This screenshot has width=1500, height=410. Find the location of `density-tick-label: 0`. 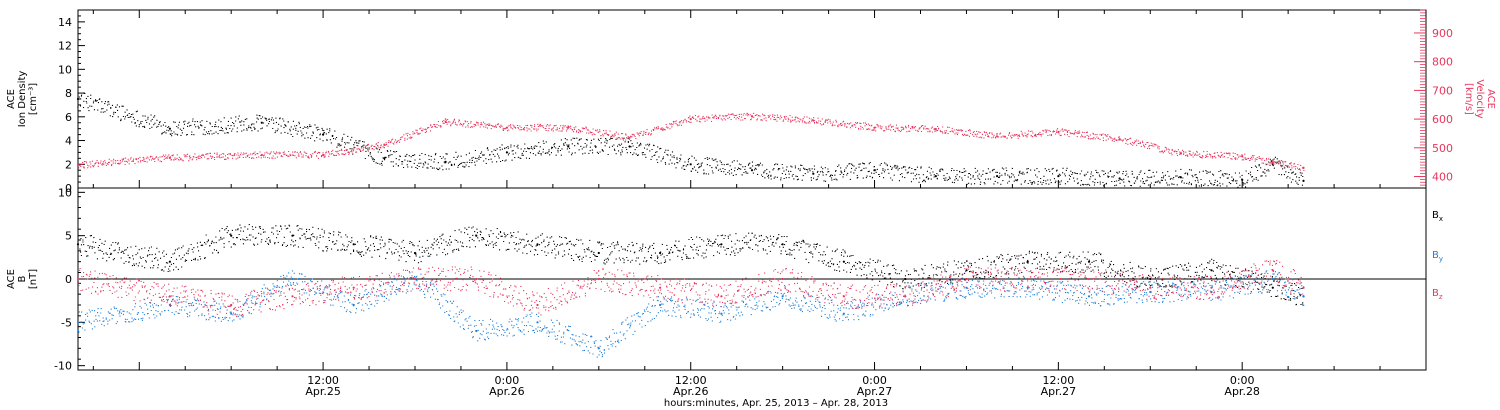

density-tick-label: 0 is located at coordinates (68, 188).